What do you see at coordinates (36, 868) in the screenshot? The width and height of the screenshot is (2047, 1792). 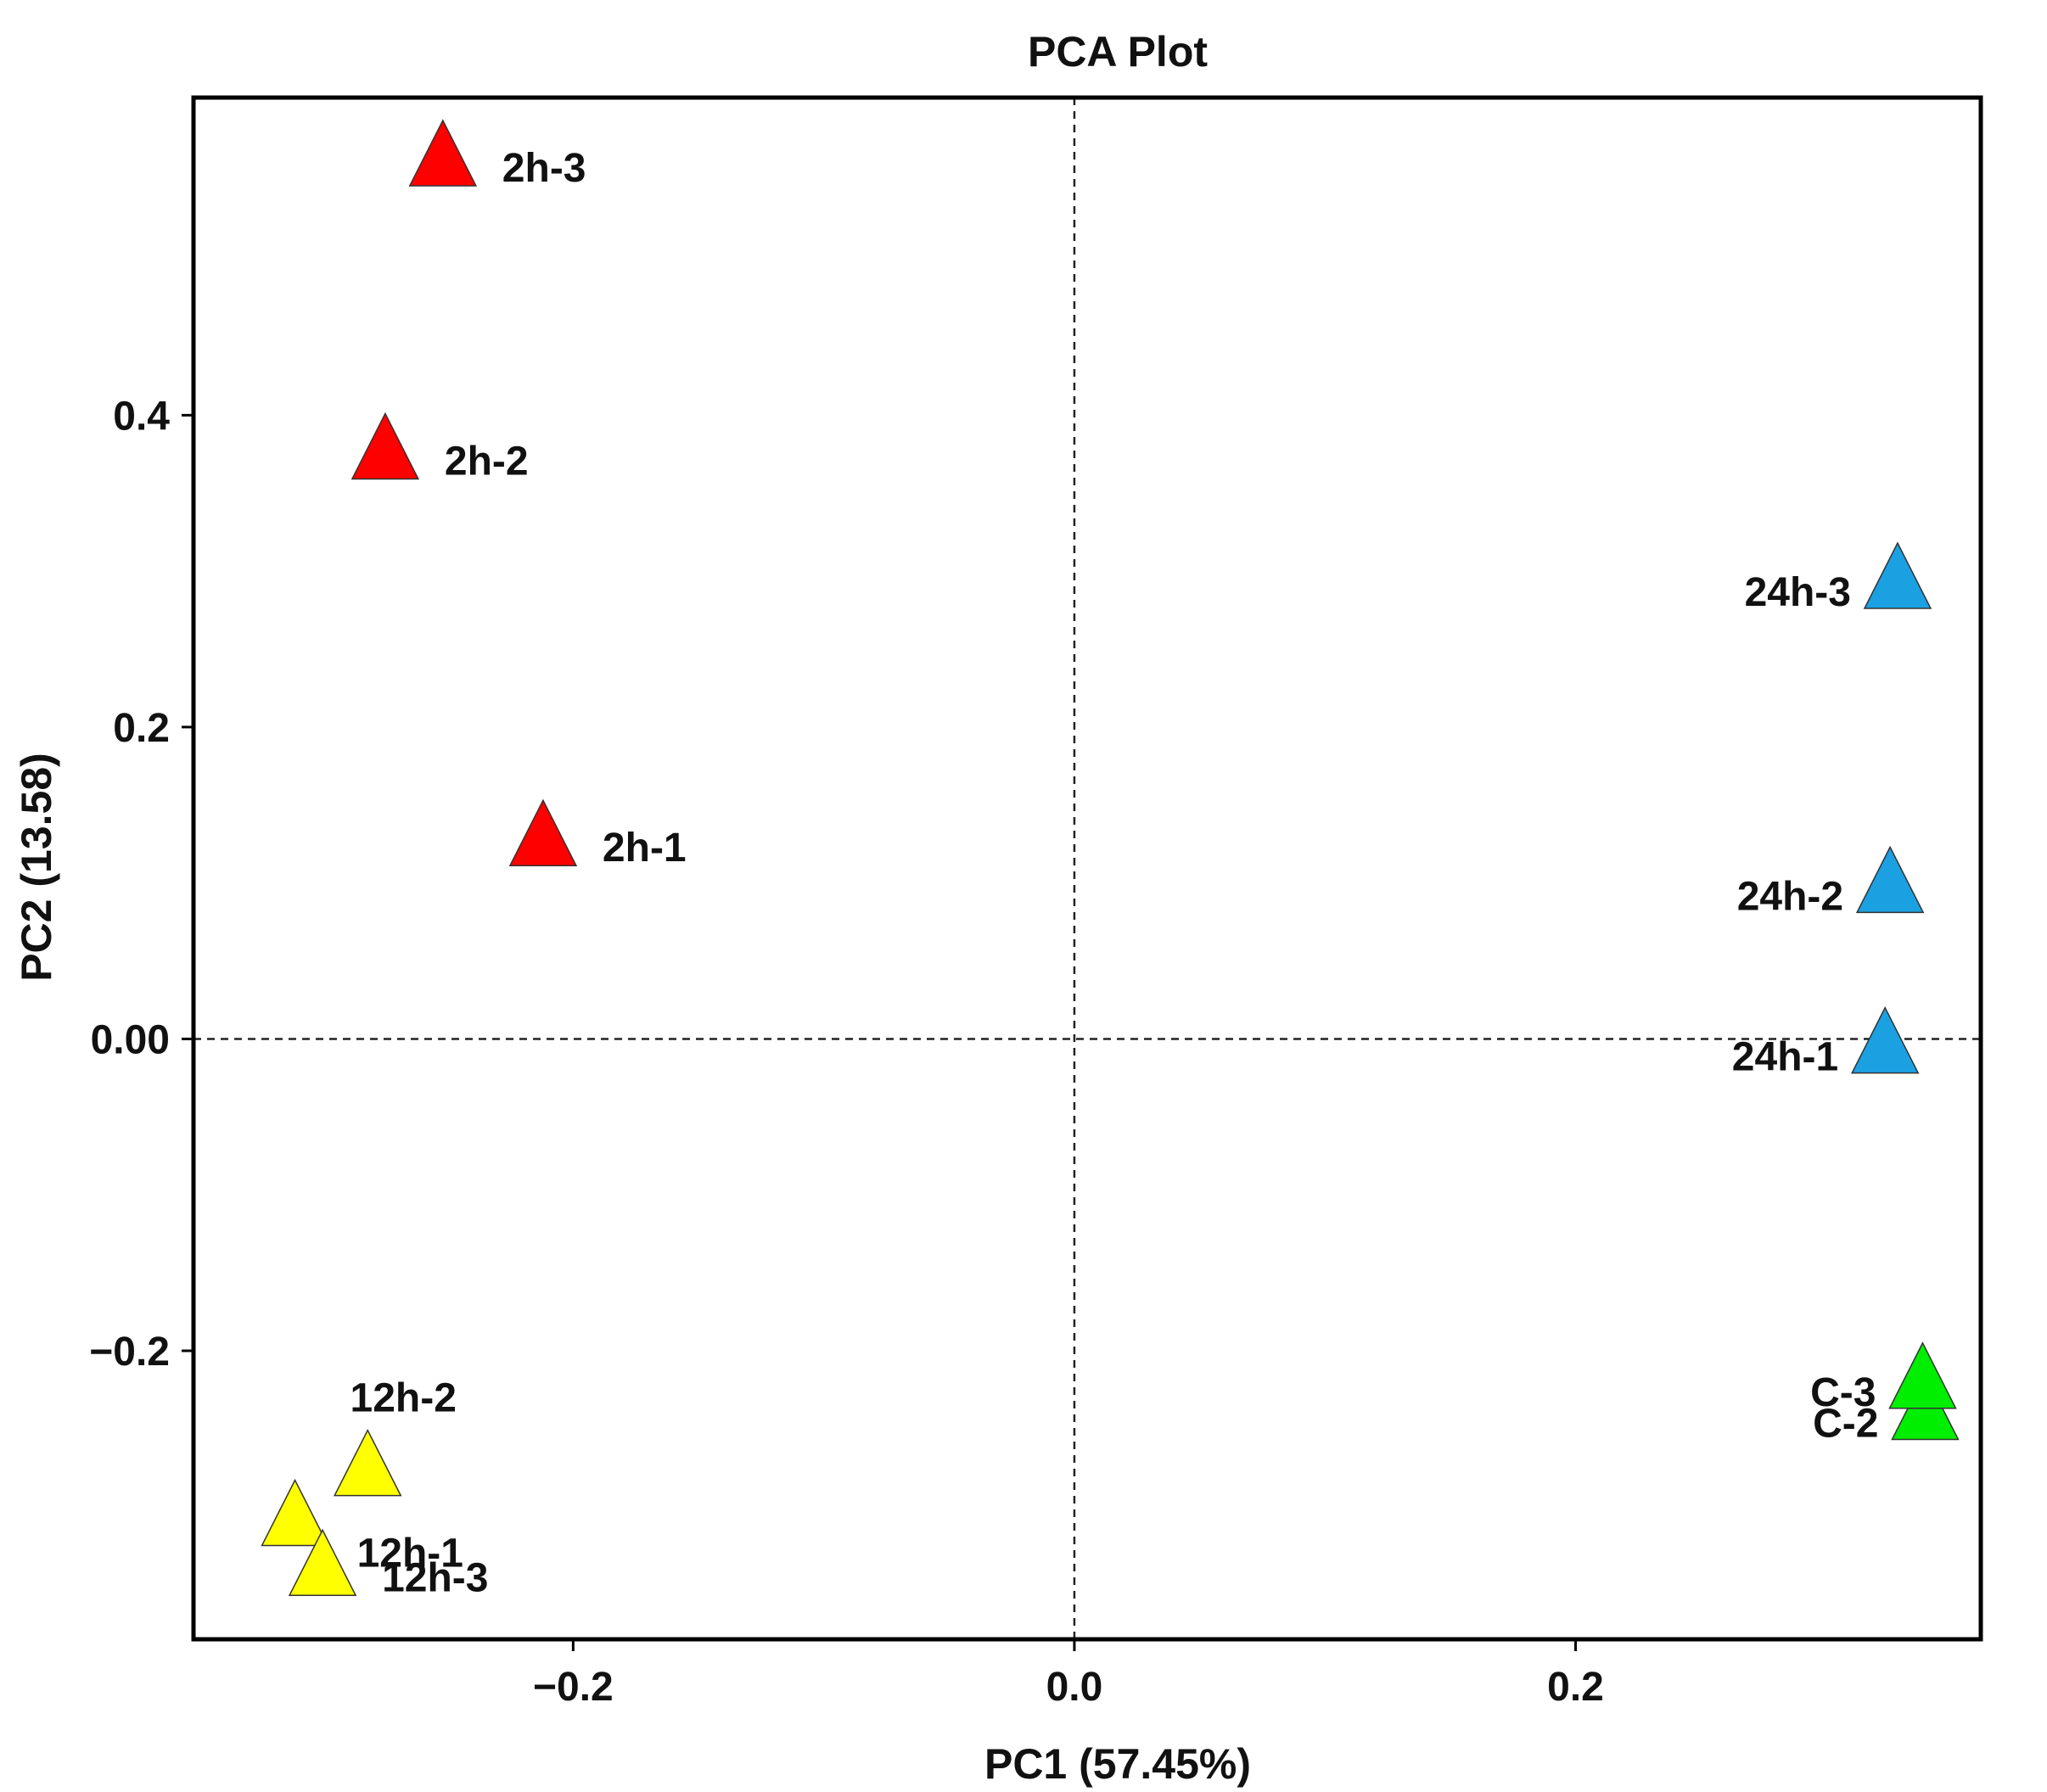 I see `y-axis-label: PC2 (13.58)` at bounding box center [36, 868].